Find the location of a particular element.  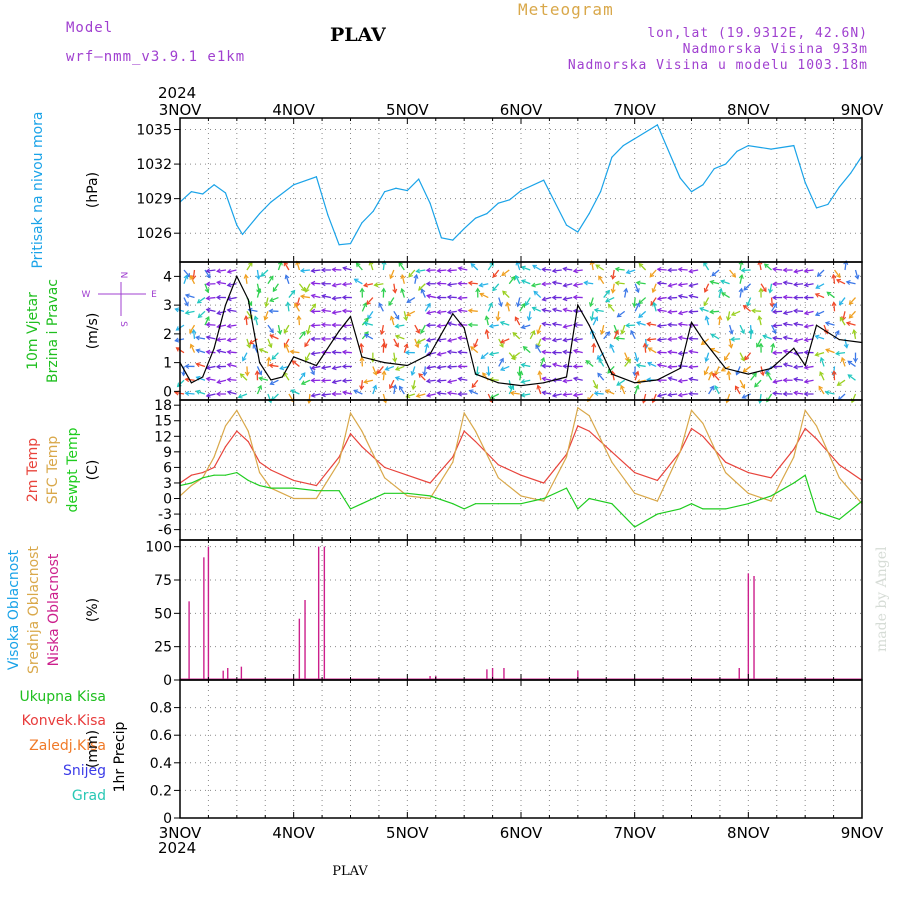

cloud-unit-label: (%) is located at coordinates (93, 610).